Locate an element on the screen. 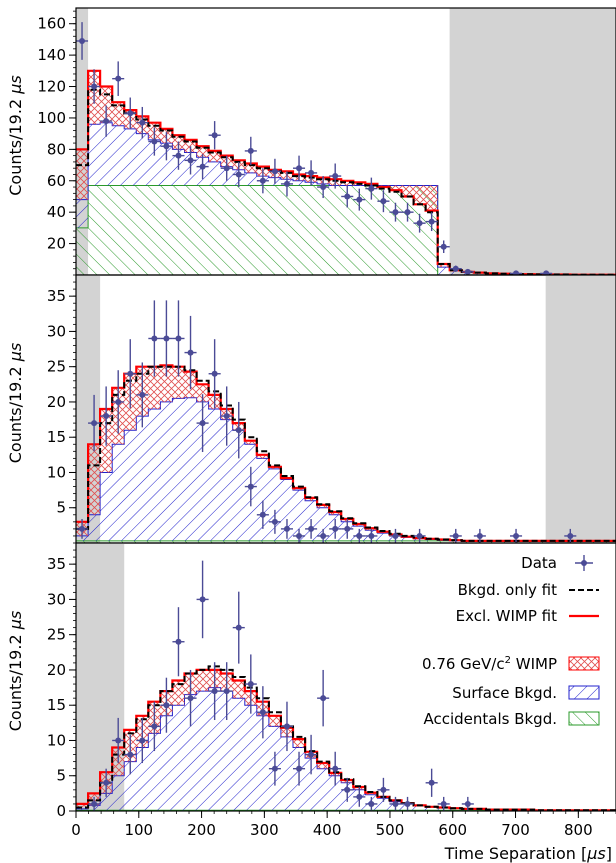  legend-wimp-fit-label: Excl. WIMP fit is located at coordinates (507, 616).